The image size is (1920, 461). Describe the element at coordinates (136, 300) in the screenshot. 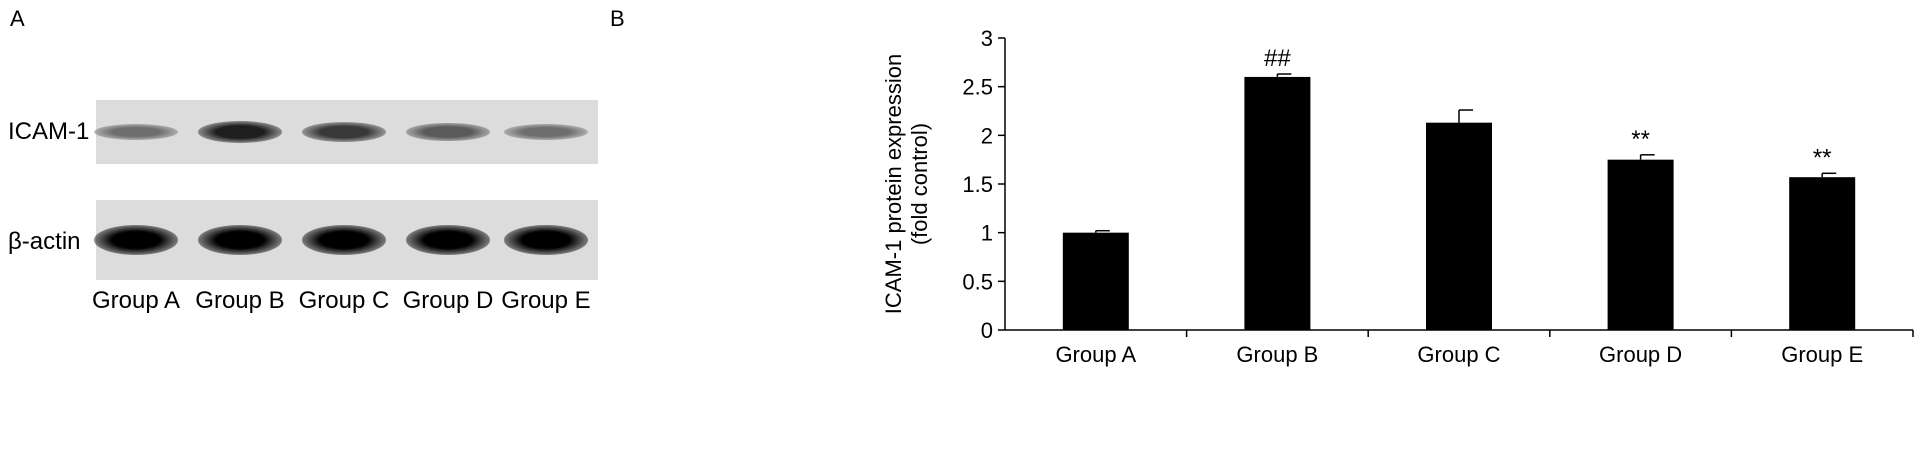

I see `lane-label-1: Group A` at that location.